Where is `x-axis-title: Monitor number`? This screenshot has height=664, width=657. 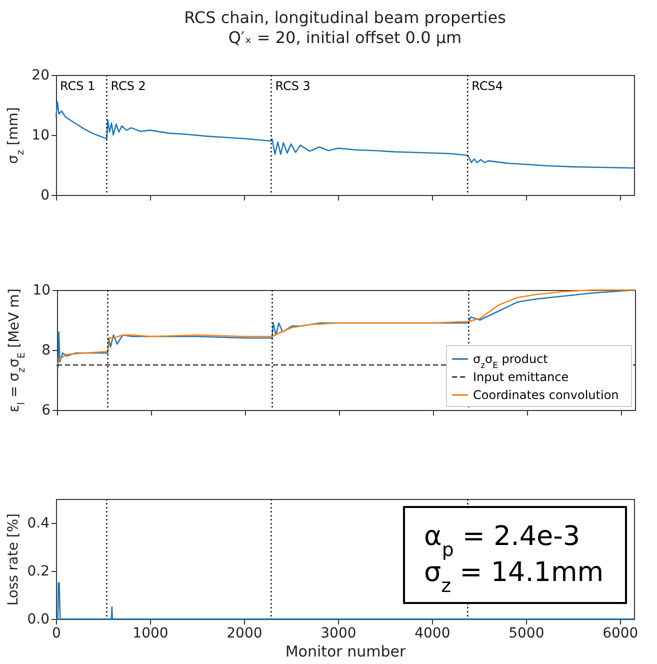 x-axis-title: Monitor number is located at coordinates (345, 651).